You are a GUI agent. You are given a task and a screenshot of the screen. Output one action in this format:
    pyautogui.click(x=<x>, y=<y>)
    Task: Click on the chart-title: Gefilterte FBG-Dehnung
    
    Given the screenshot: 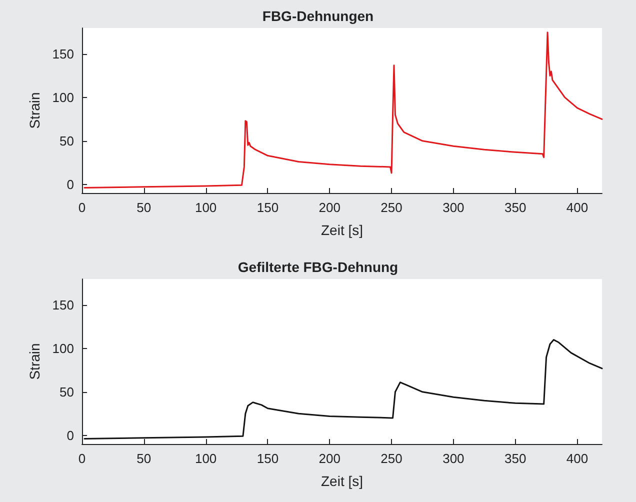 What is the action you would take?
    pyautogui.click(x=318, y=267)
    